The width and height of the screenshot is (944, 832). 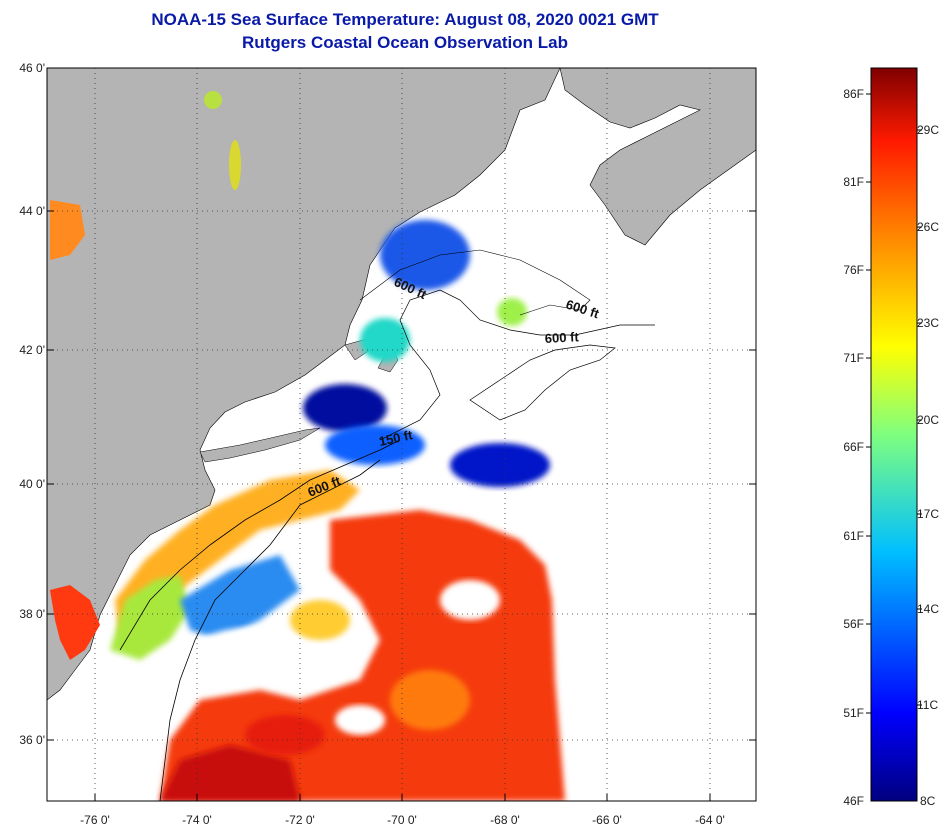 What do you see at coordinates (402, 820) in the screenshot?
I see `lon-label-70: -70 0'` at bounding box center [402, 820].